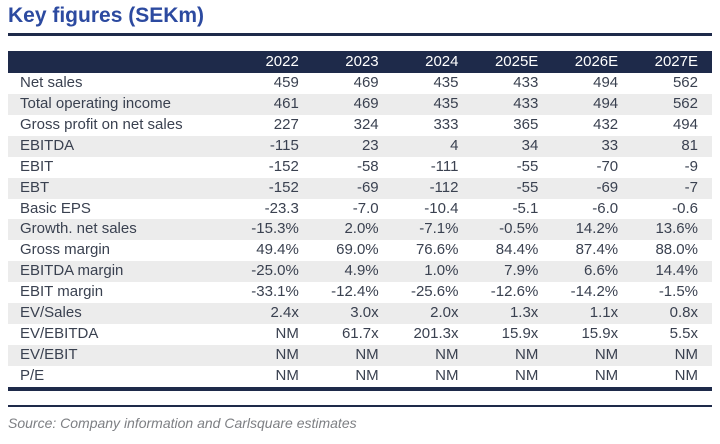 The image size is (720, 444). What do you see at coordinates (446, 124) in the screenshot?
I see `cell-value: 333` at bounding box center [446, 124].